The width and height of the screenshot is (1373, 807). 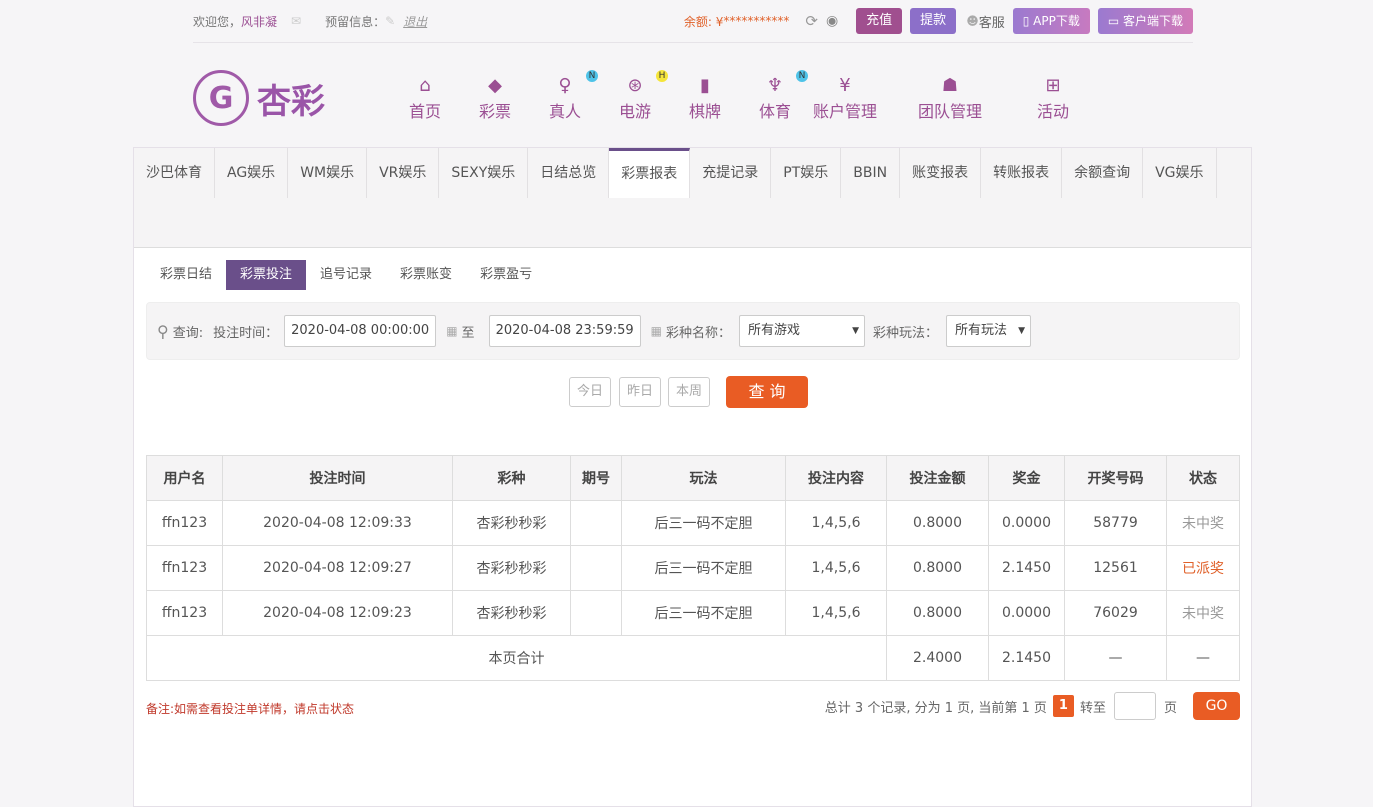 I want to click on tab: PT娱乐, so click(x=806, y=173).